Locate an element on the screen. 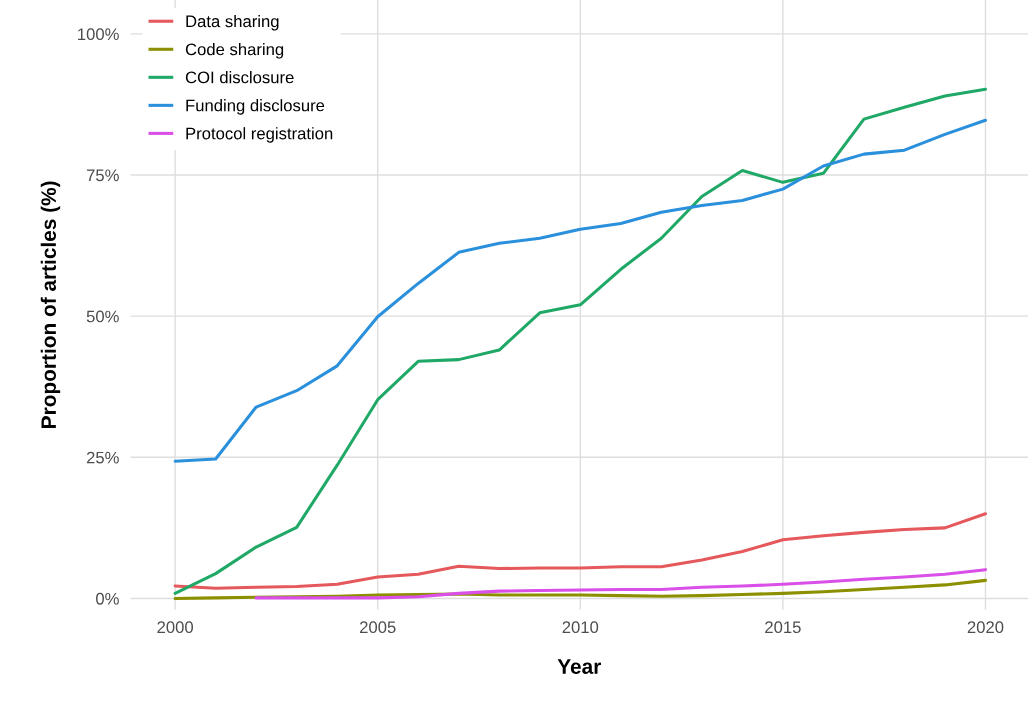 The width and height of the screenshot is (1028, 709). x-tick-label: 2020 is located at coordinates (985, 627).